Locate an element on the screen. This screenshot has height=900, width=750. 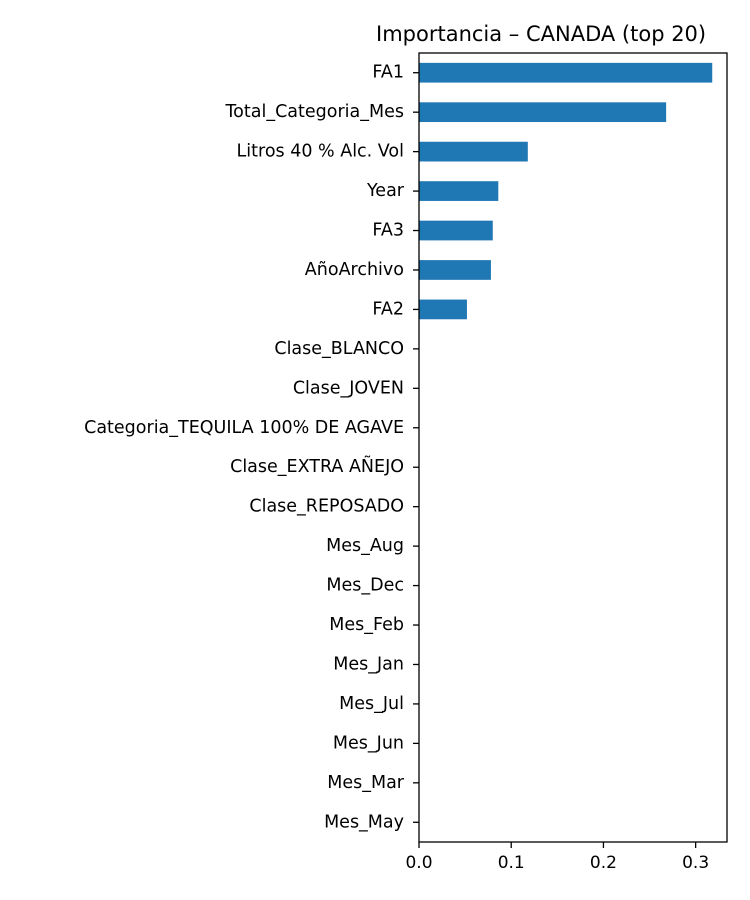
y-tick-label: Clase_JOVEN is located at coordinates (348, 388).